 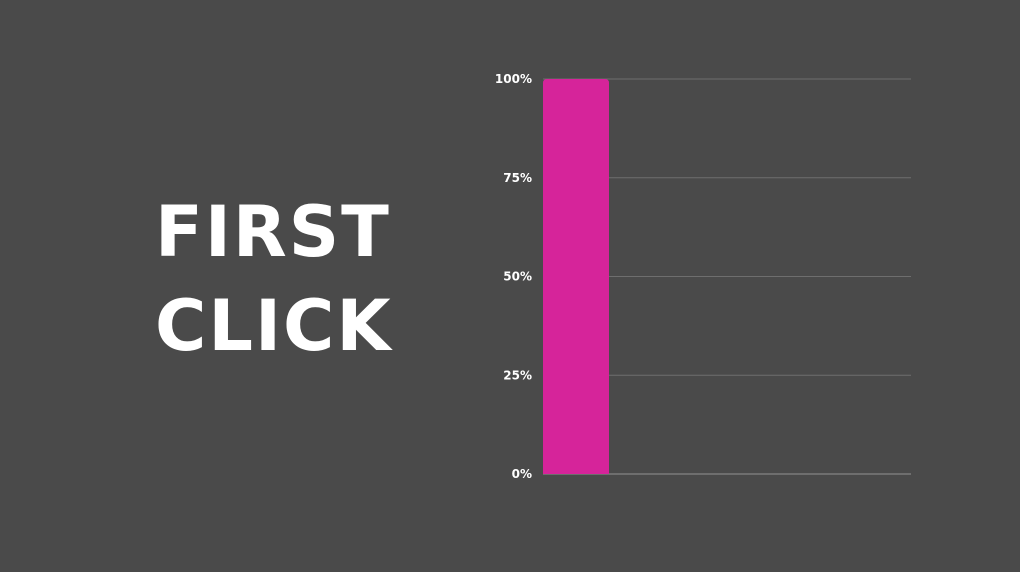 What do you see at coordinates (522, 474) in the screenshot?
I see `y-tick-label: 0%` at bounding box center [522, 474].